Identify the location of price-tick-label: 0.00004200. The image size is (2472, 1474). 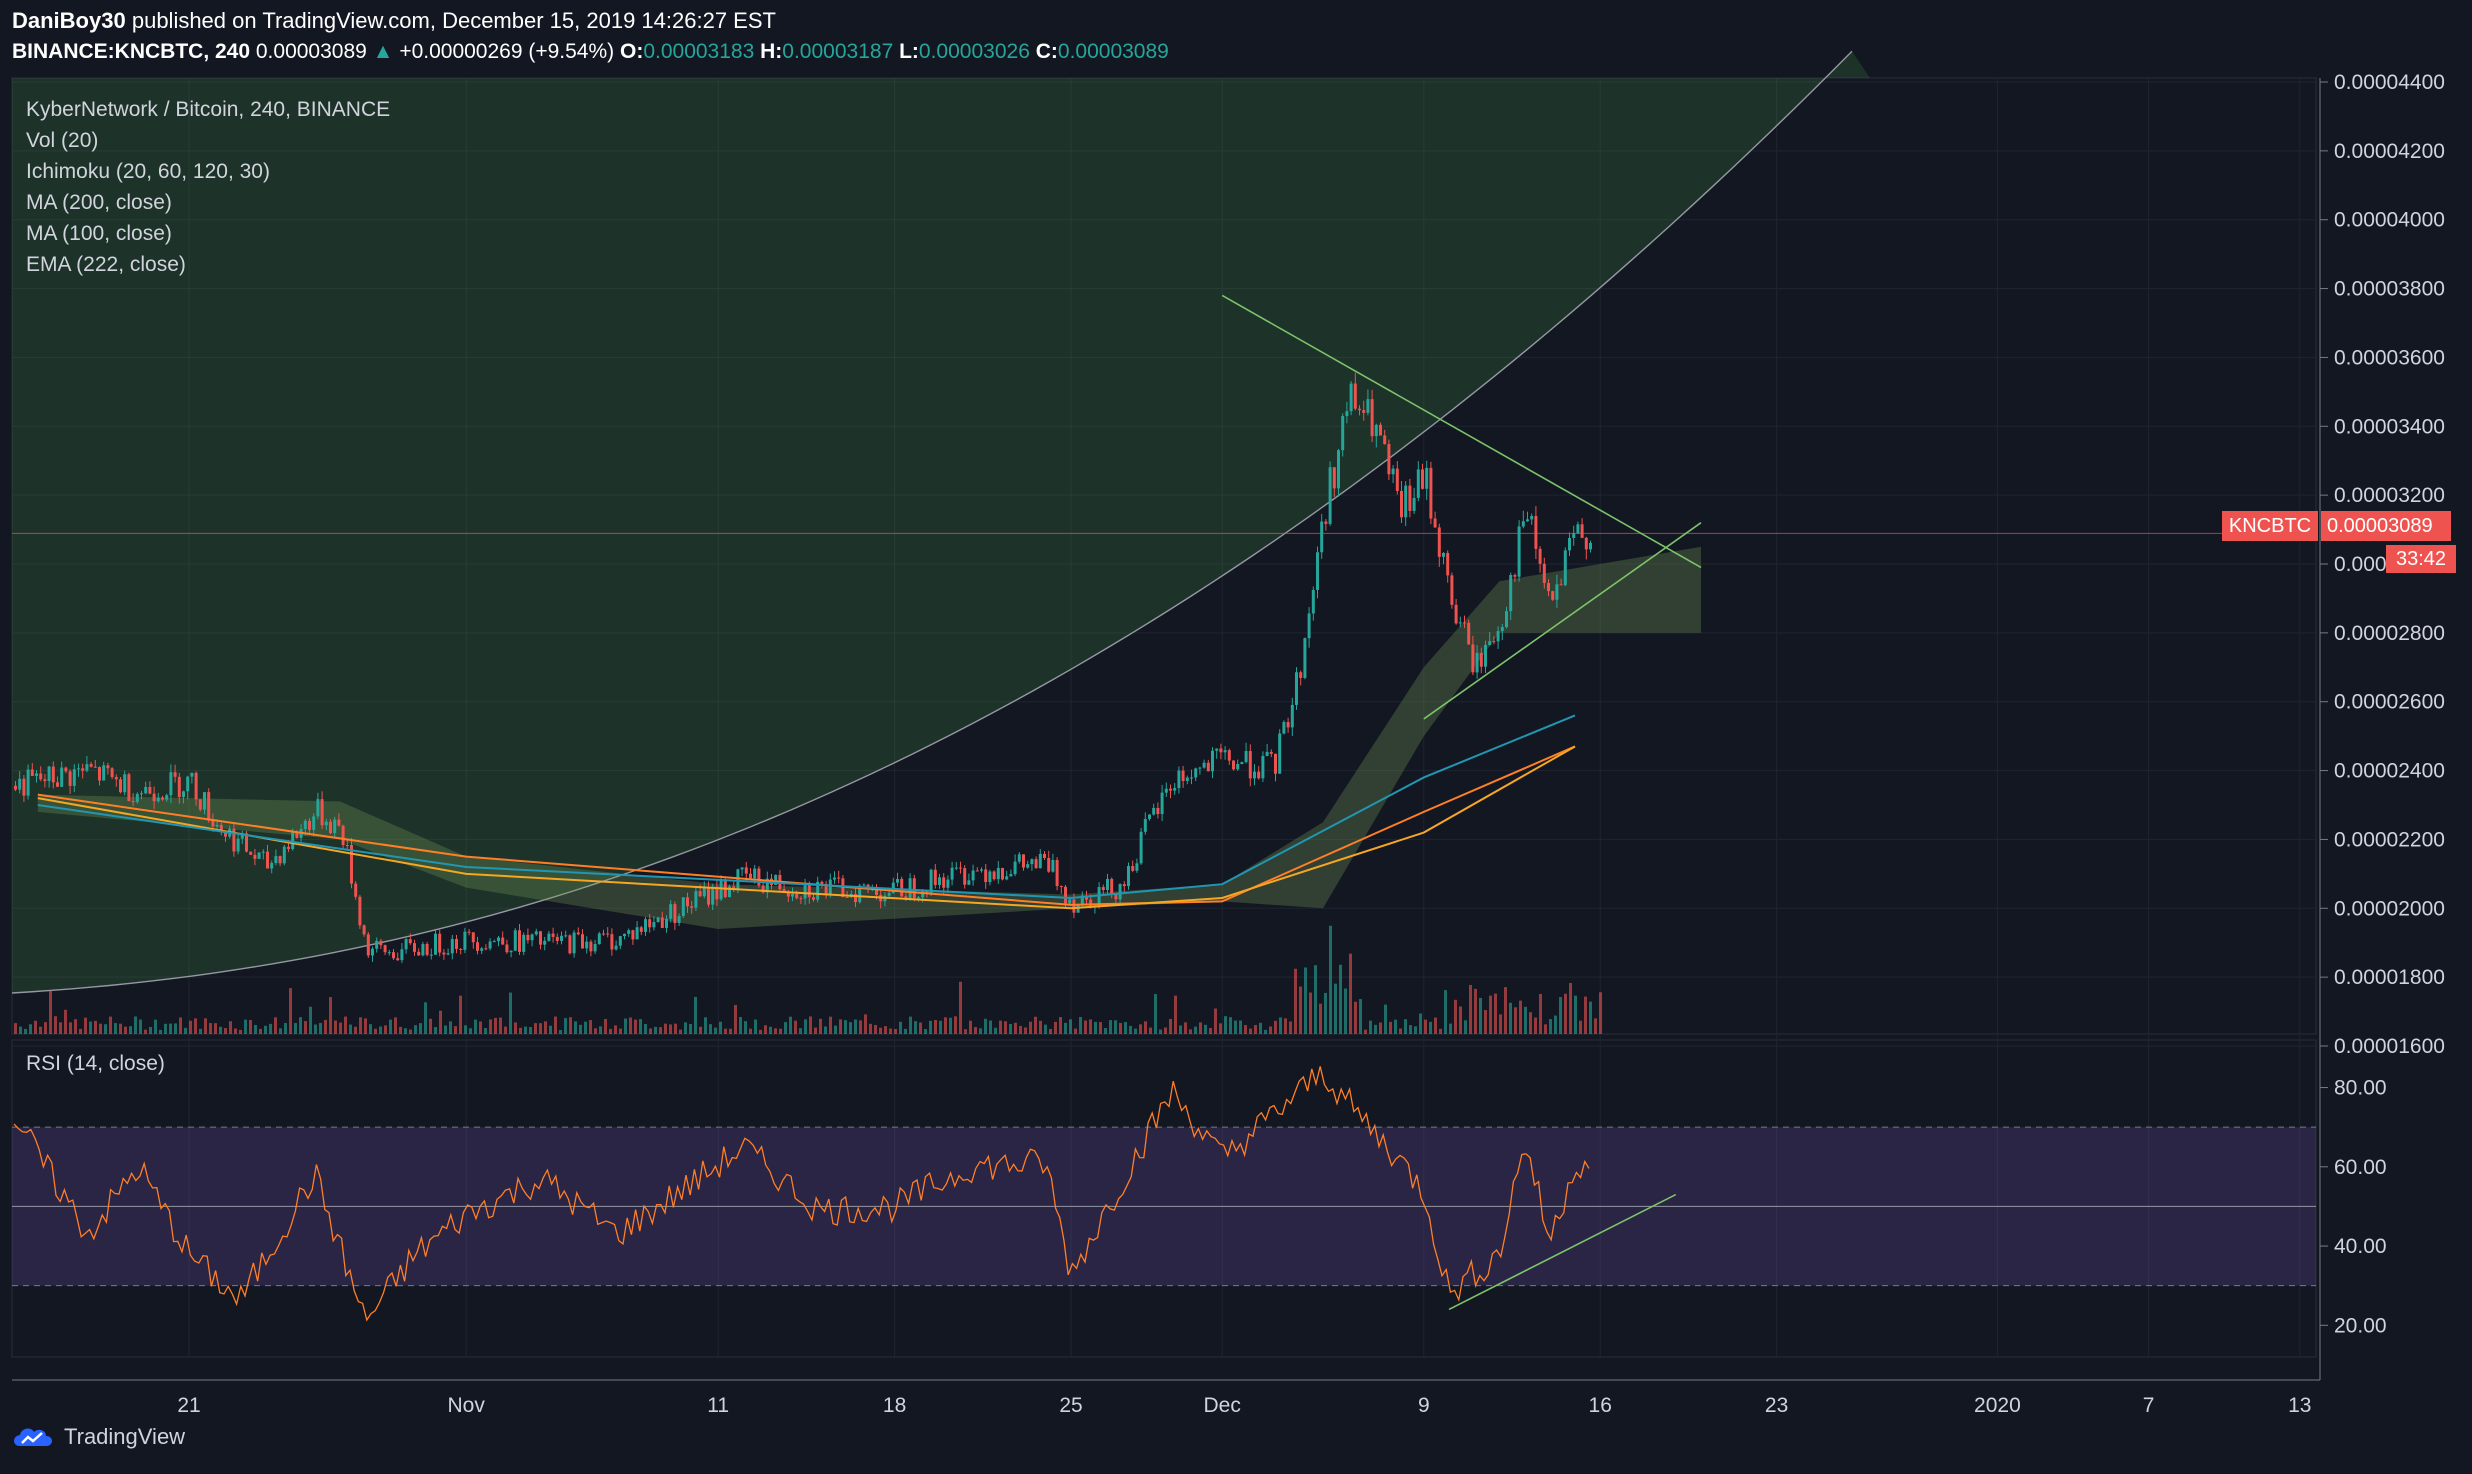
(2389, 151).